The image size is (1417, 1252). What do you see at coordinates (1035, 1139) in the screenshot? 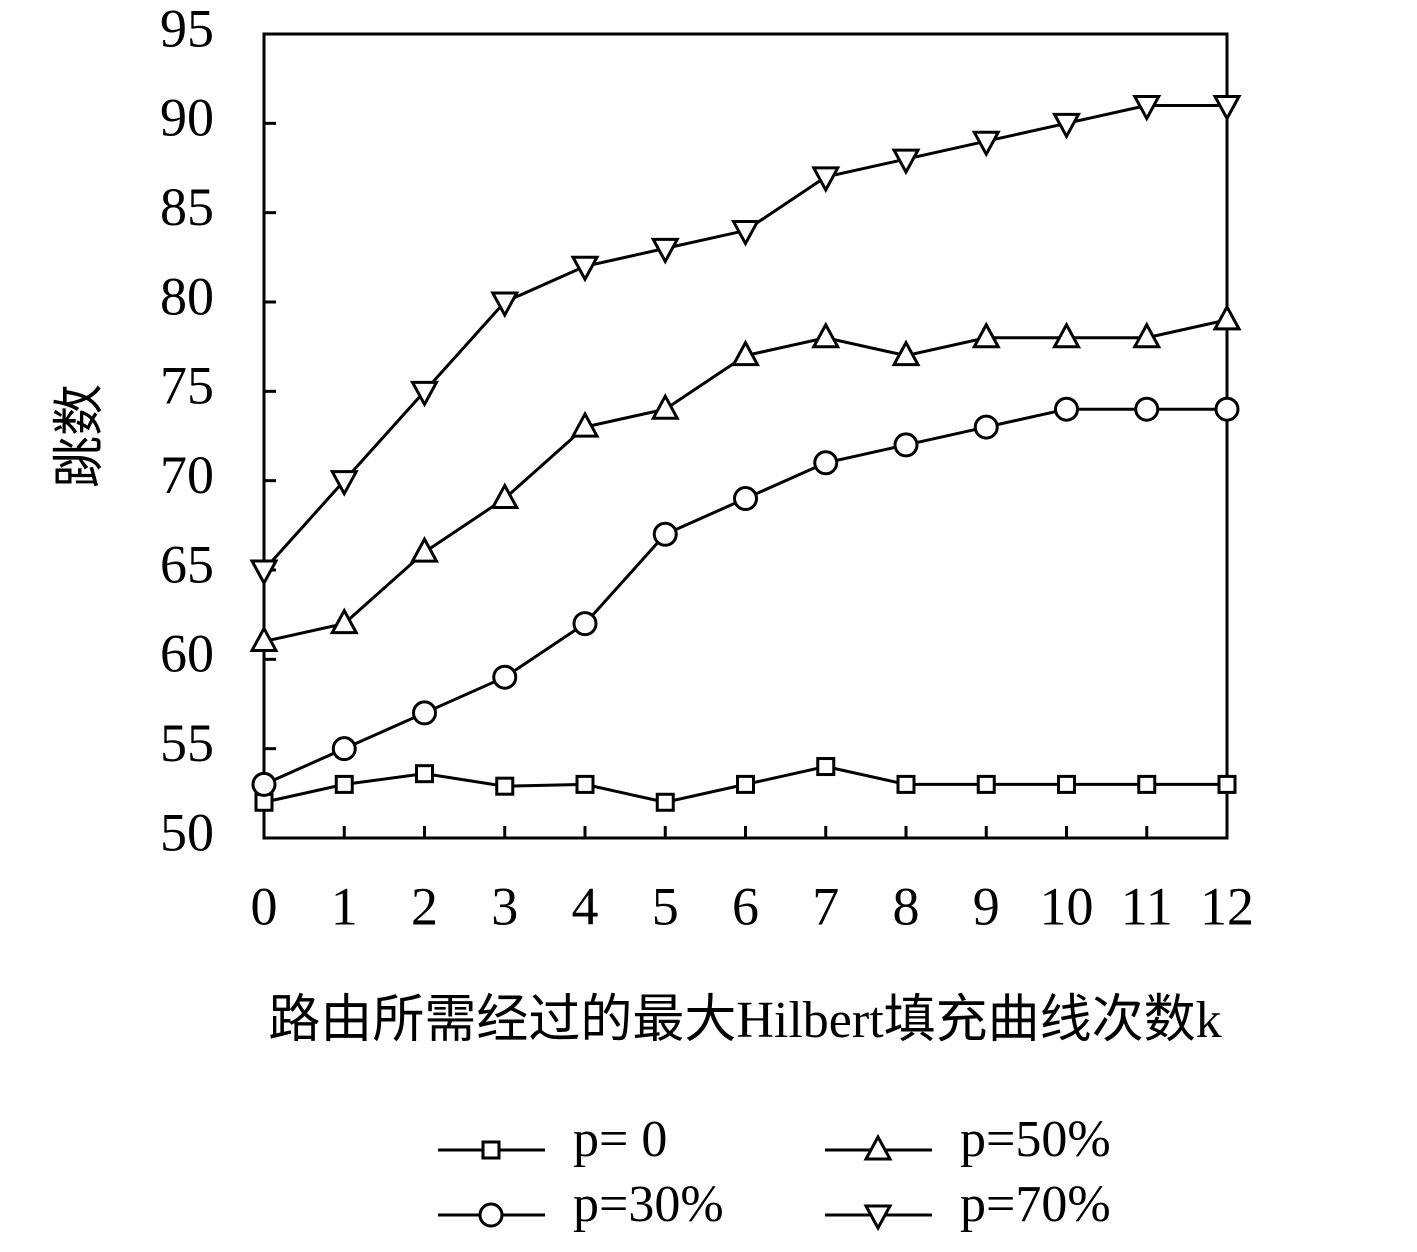
I see `legend-label: p=50%` at bounding box center [1035, 1139].